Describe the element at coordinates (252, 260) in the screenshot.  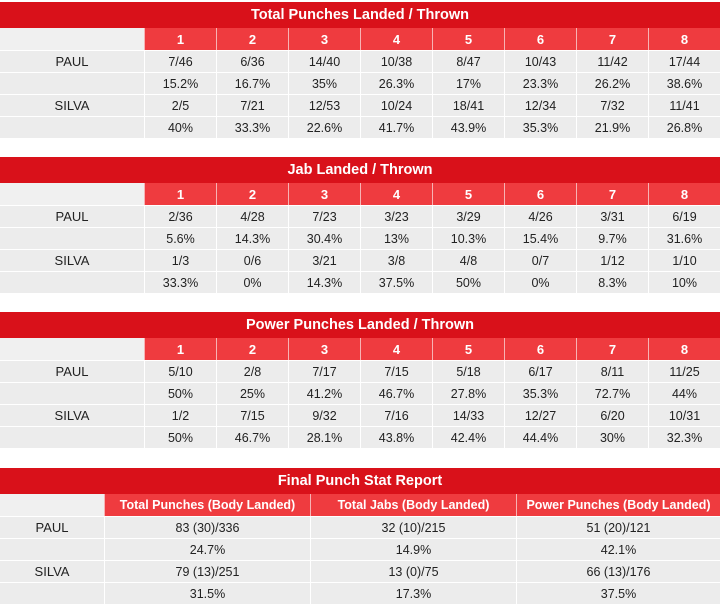
I see `landed-thrown-cell: 0/6` at that location.